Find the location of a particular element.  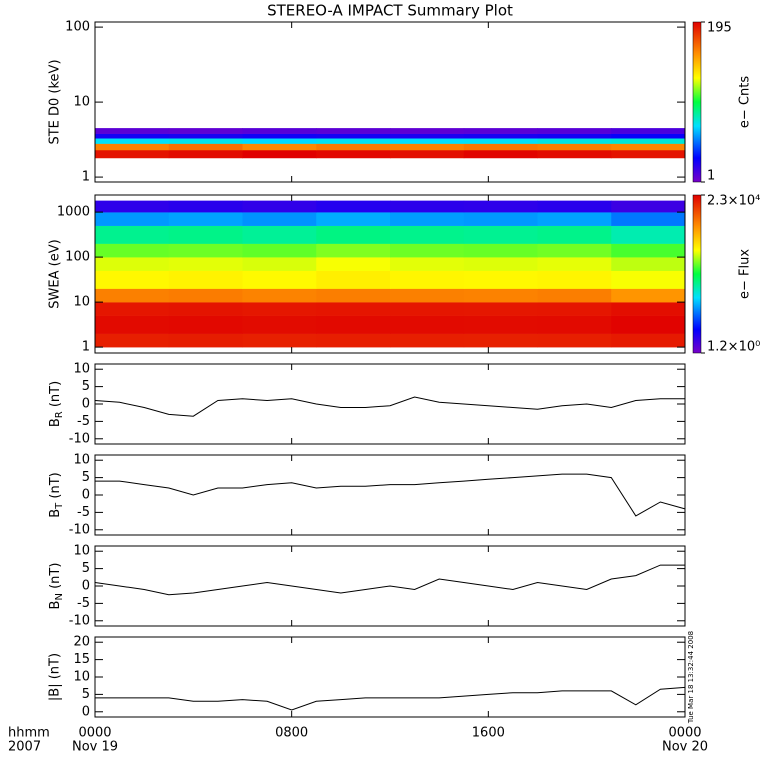

colorbar-tick-label: 1.2×10⁰ is located at coordinates (733, 347).